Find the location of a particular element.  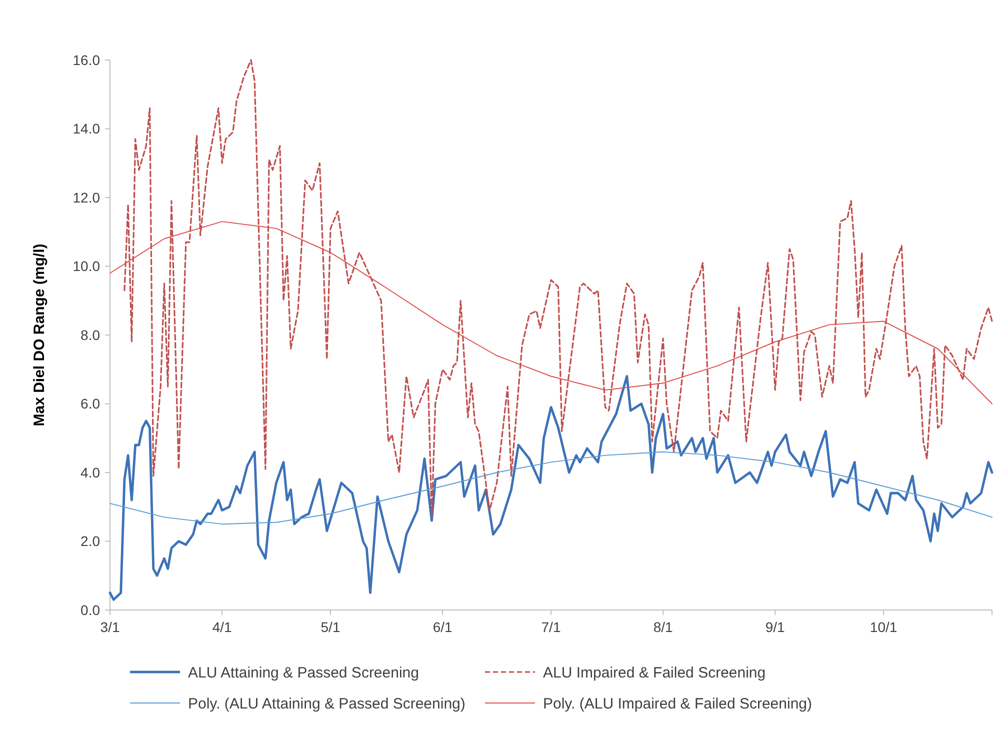

y-tick-label: 12.0 is located at coordinates (86, 197).